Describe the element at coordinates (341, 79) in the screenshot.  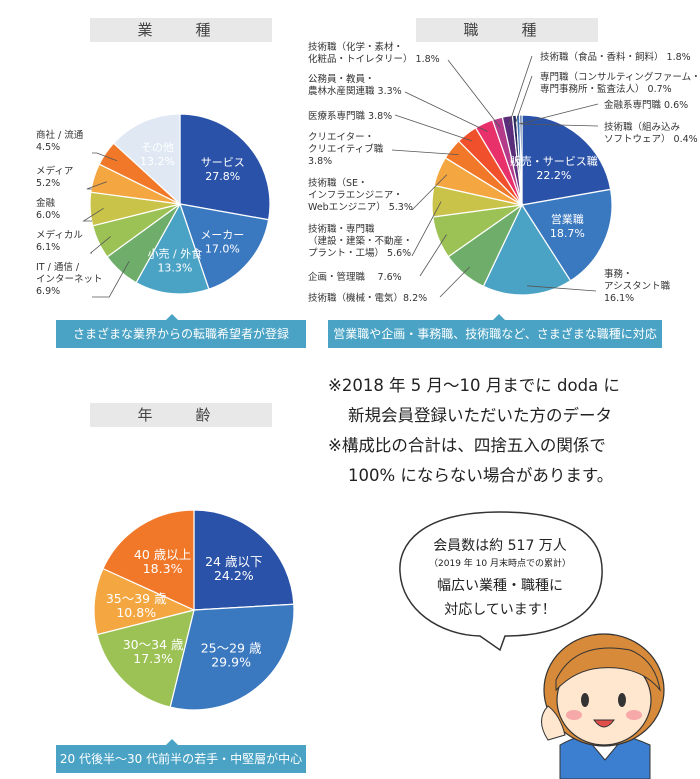
I see `occupation-label-9-0: 公務員・教員・` at that location.